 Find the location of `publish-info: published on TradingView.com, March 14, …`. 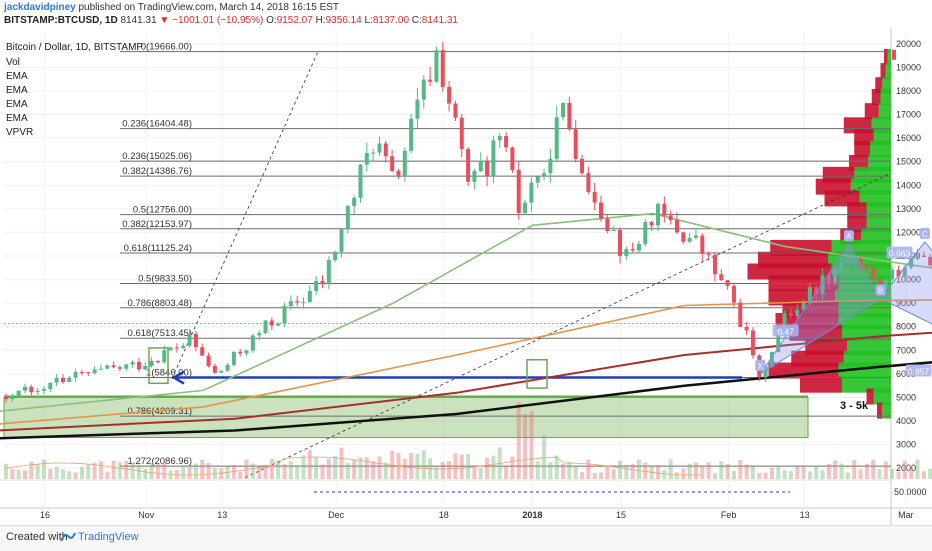

publish-info: published on TradingView.com, March 14, … is located at coordinates (209, 7).